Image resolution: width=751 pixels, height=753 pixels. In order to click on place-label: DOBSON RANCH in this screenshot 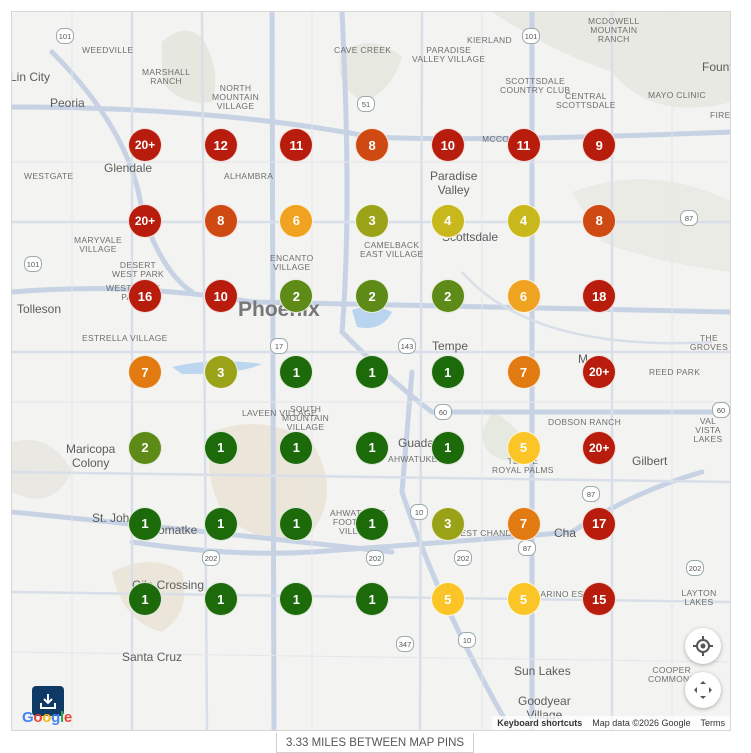, I will do `click(585, 422)`.